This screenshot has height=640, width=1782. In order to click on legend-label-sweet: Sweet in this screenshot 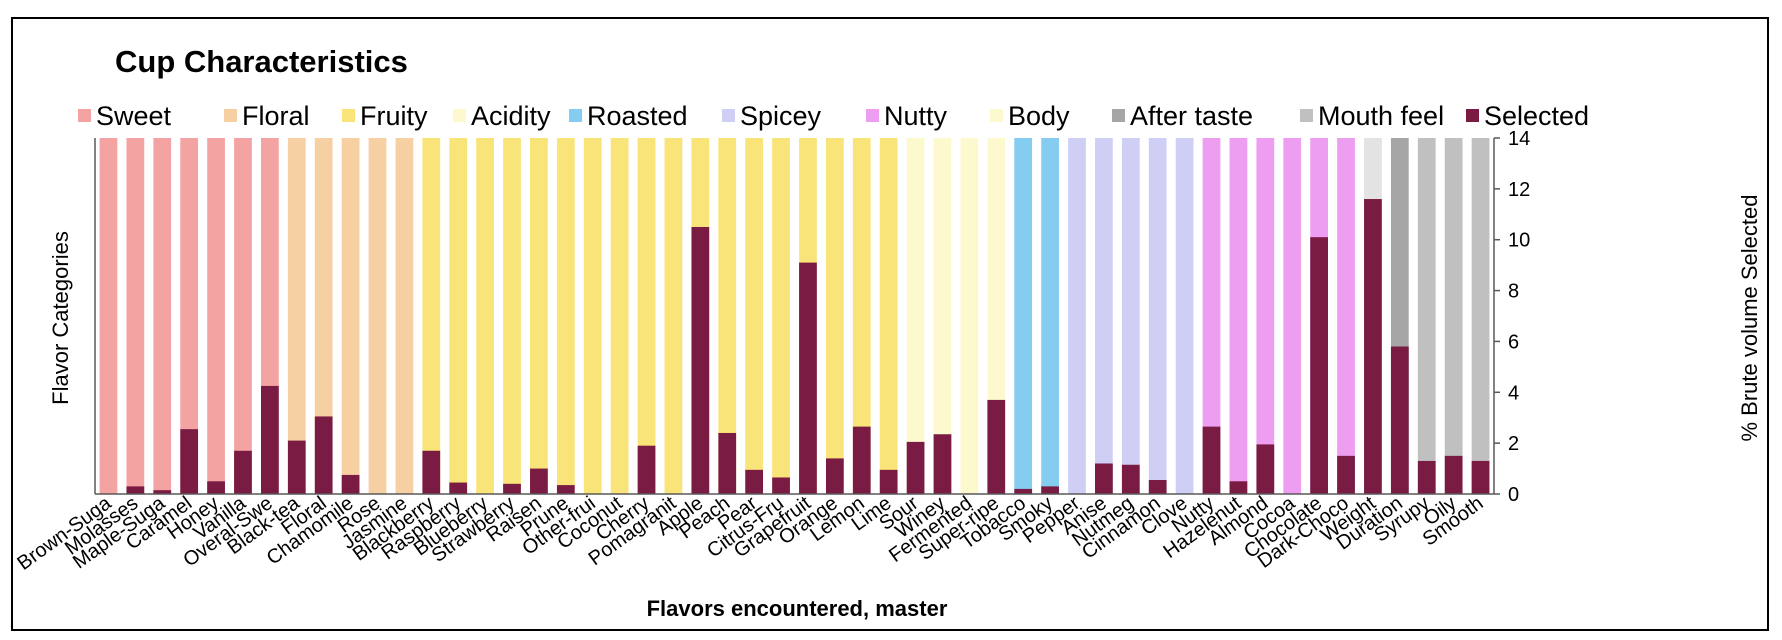, I will do `click(134, 116)`.